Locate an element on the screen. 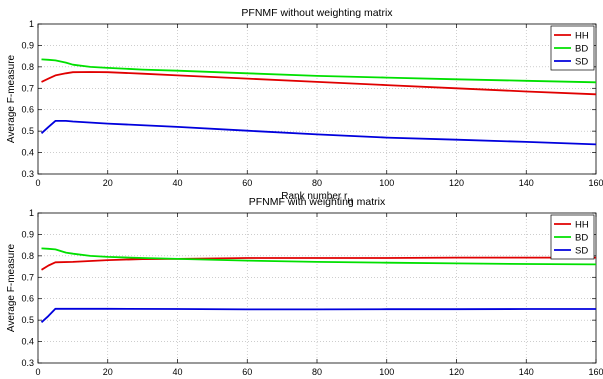  x-axis-label: Rank number rH is located at coordinates (317, 198).